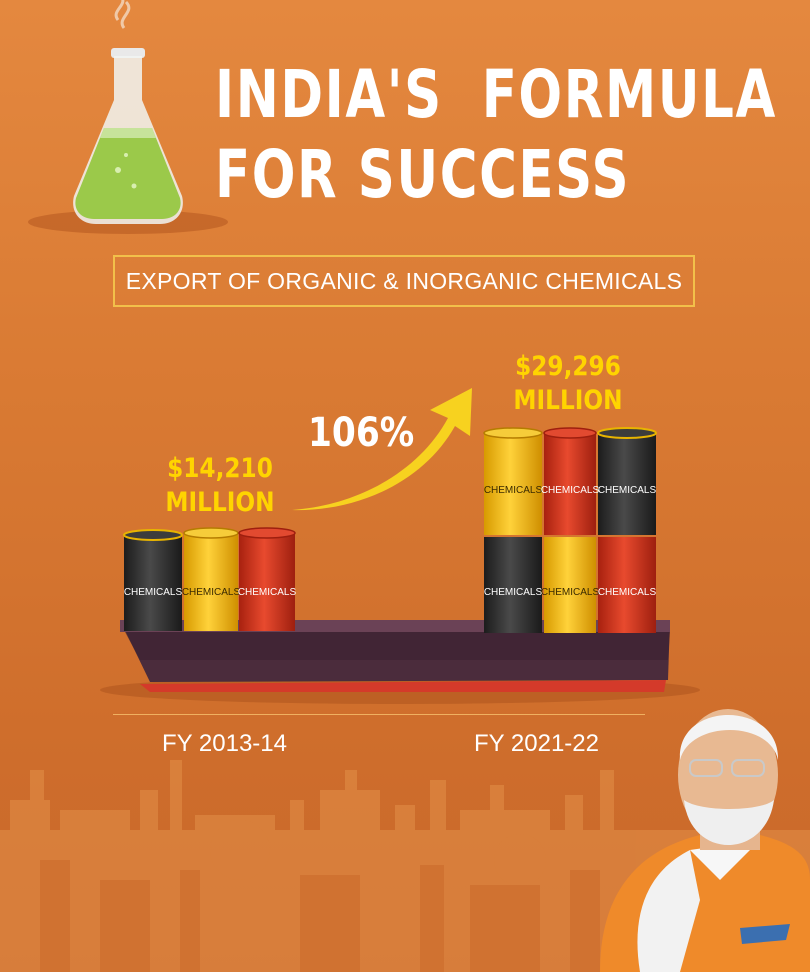 This screenshot has width=810, height=972. Describe the element at coordinates (496, 94) in the screenshot. I see `title-line-1: INDIA'S FORMULA` at that location.